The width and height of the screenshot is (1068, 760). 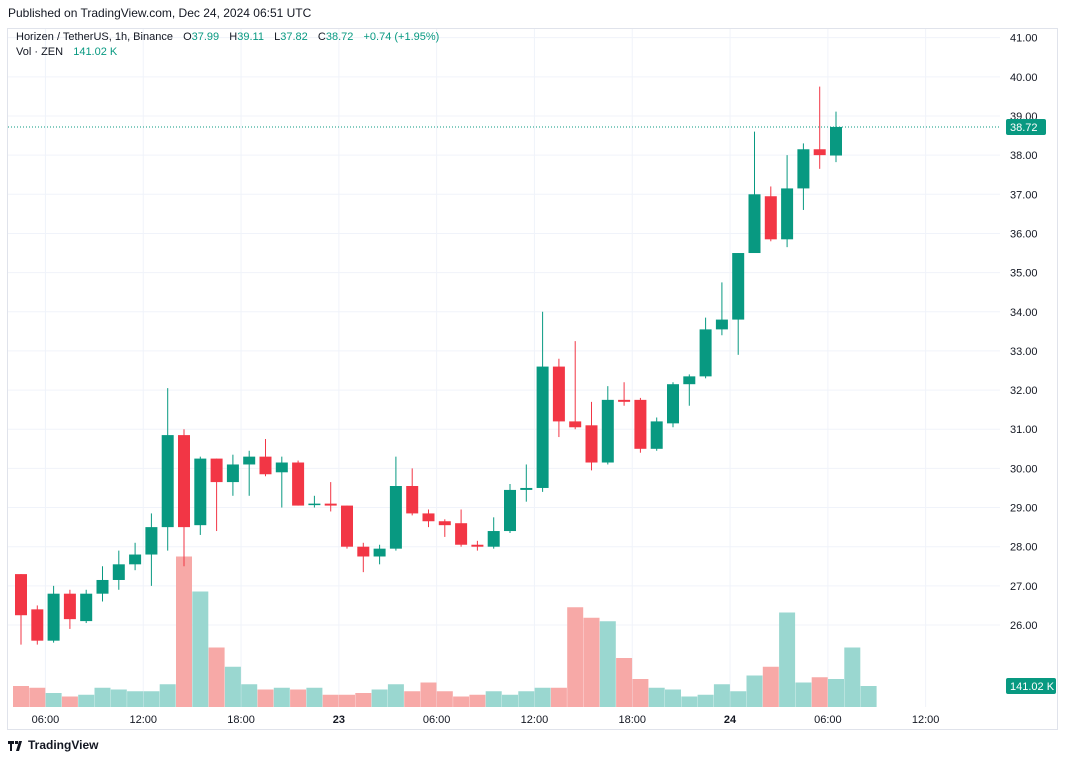 What do you see at coordinates (1024, 626) in the screenshot?
I see `price-tick-label: 26.00` at bounding box center [1024, 626].